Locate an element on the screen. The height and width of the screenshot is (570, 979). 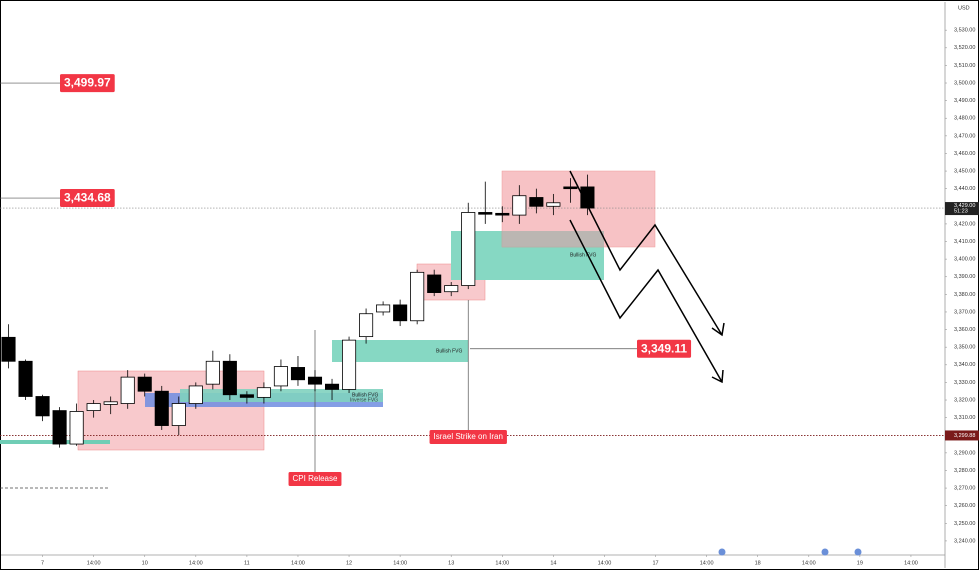
price-level-label: 3,434.68 is located at coordinates (87, 198).